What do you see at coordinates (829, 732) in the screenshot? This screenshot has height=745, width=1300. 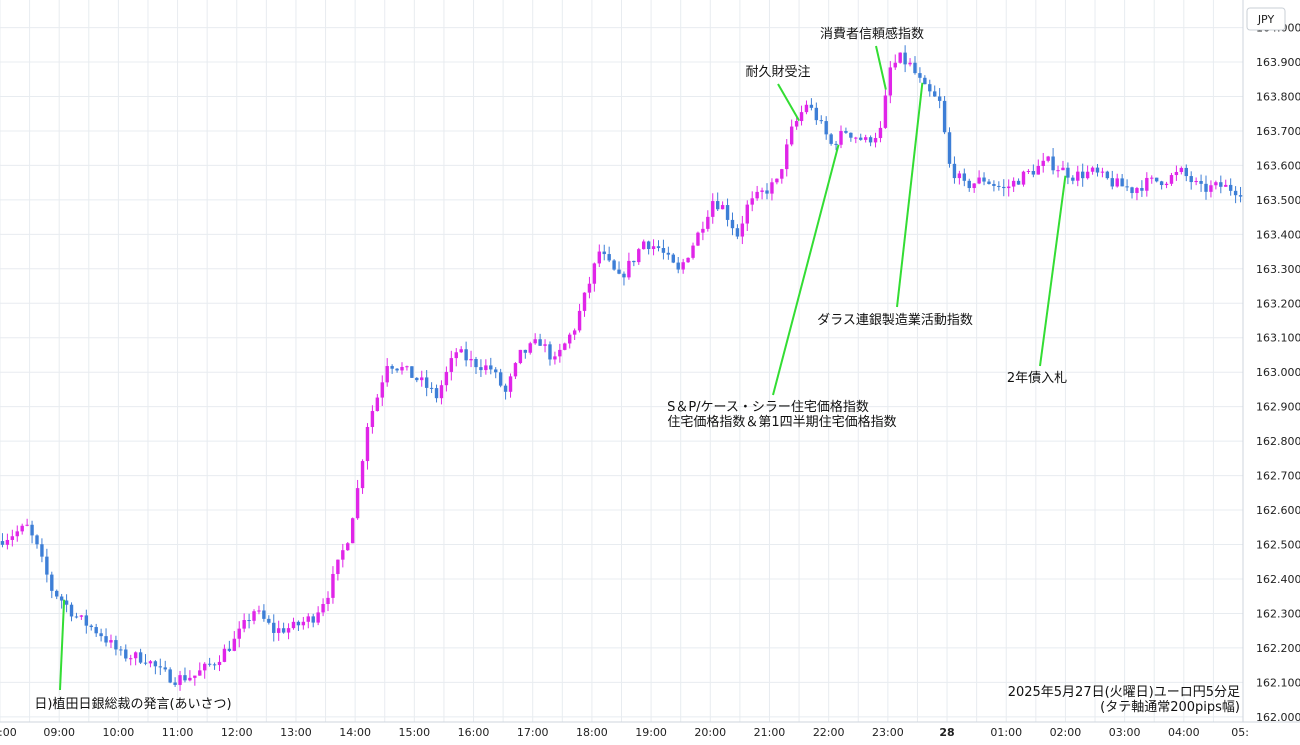 I see `time-tick-label: 22:00` at bounding box center [829, 732].